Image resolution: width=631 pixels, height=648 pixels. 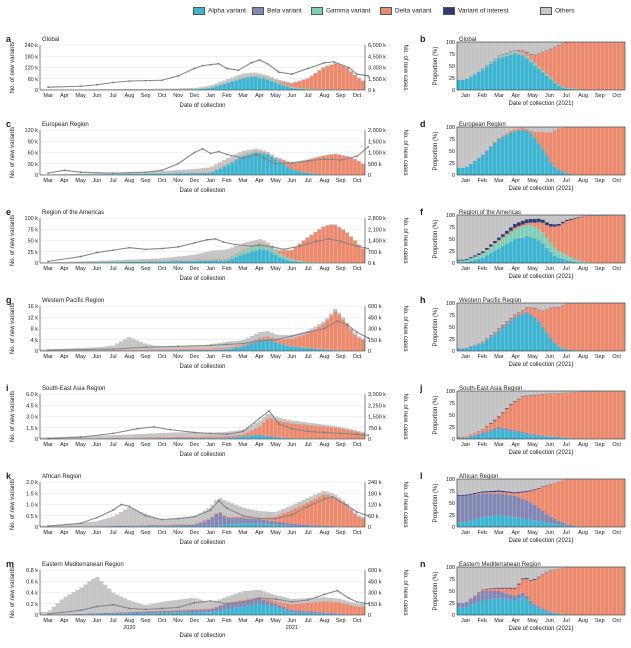 What do you see at coordinates (421, 388) in the screenshot?
I see `panel-letter: j` at bounding box center [421, 388].